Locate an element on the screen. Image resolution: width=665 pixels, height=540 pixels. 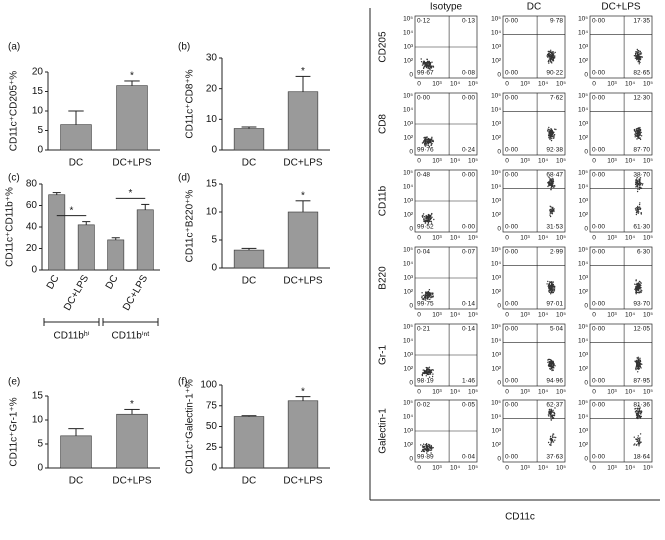
quadrant-value: 12·30 is located at coordinates (641, 98).